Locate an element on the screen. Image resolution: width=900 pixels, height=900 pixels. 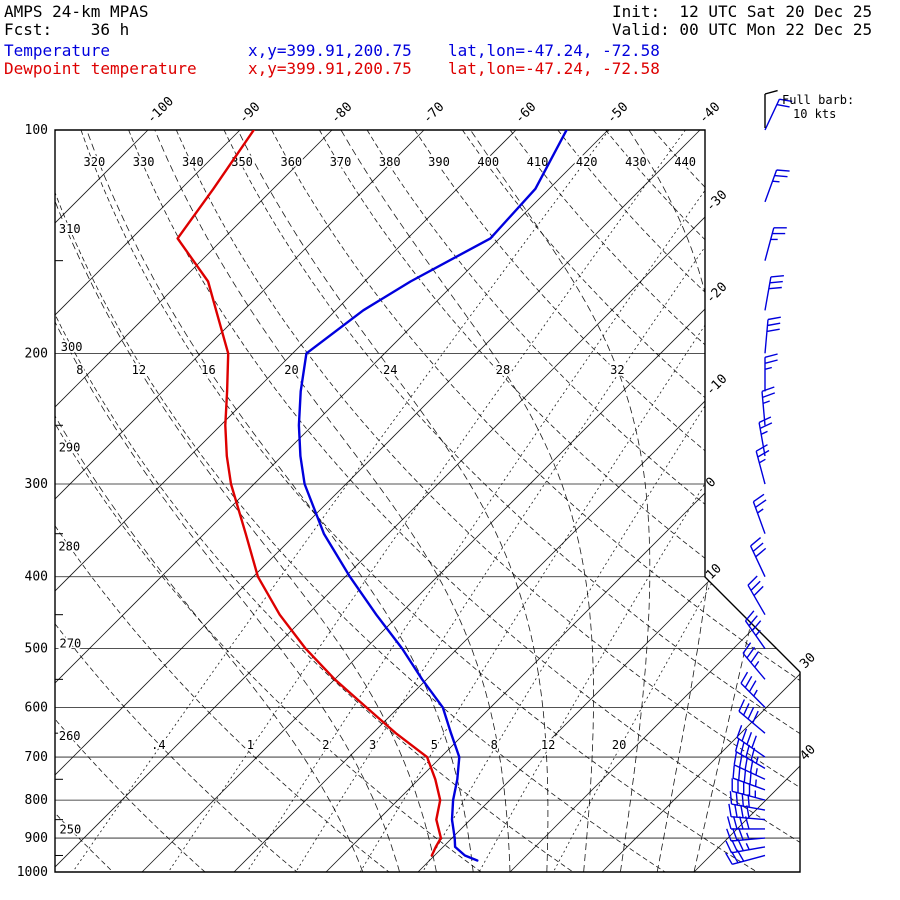
svg-text: 430 is located at coordinates (636, 162).